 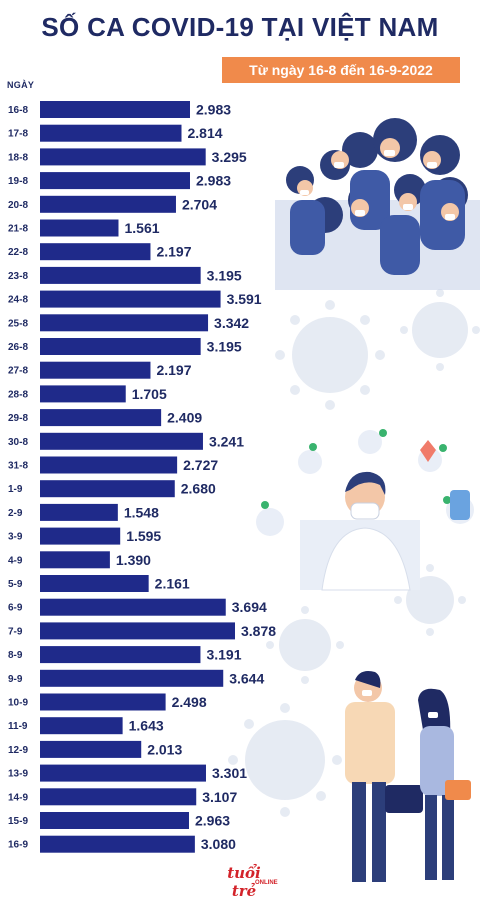 I want to click on value-label: 2.727, so click(x=200, y=465).